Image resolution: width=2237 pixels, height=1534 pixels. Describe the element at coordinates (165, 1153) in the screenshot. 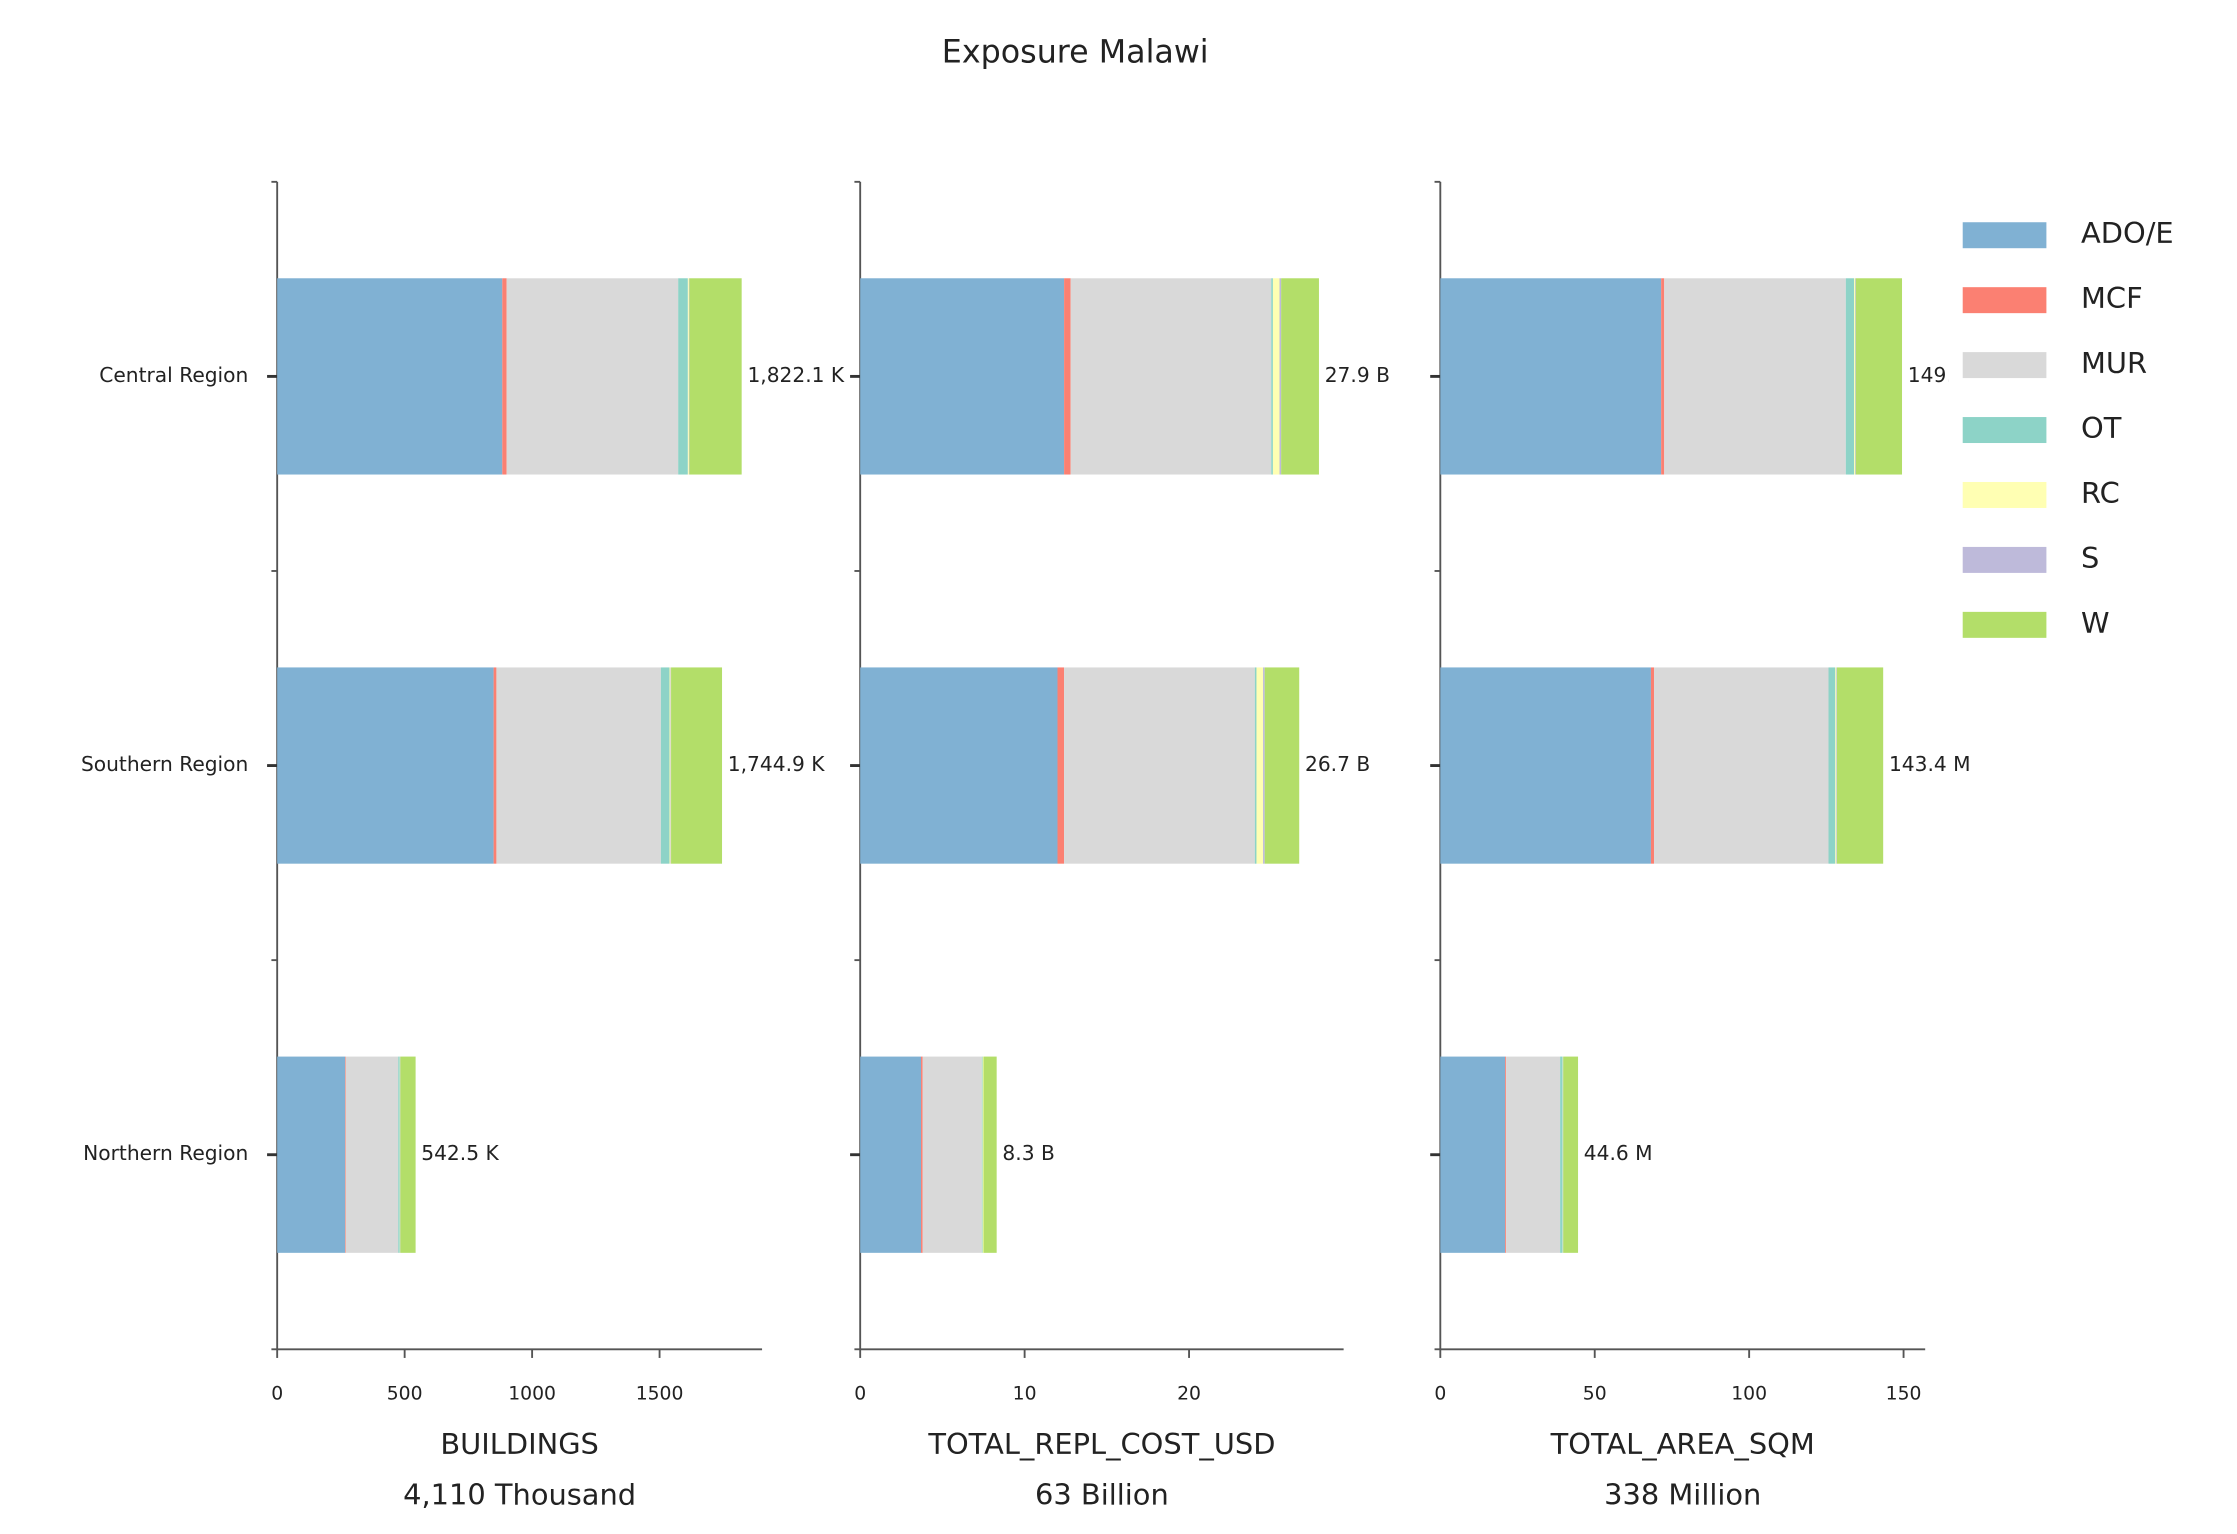

I see `y-tick-label: Northern Region` at that location.